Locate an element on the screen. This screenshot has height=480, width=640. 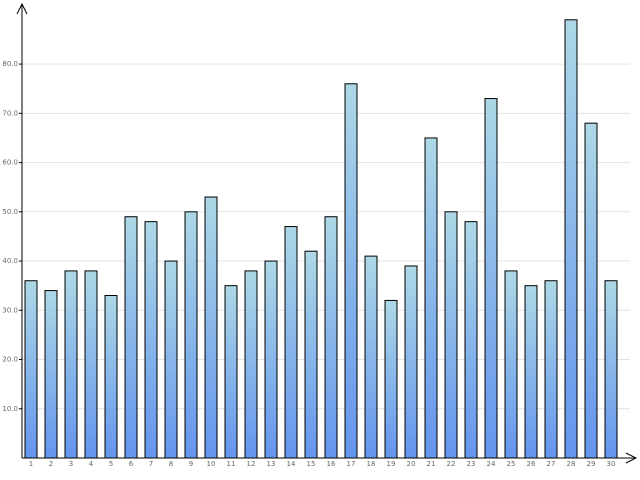
x-tick-label: 9 is located at coordinates (191, 464).